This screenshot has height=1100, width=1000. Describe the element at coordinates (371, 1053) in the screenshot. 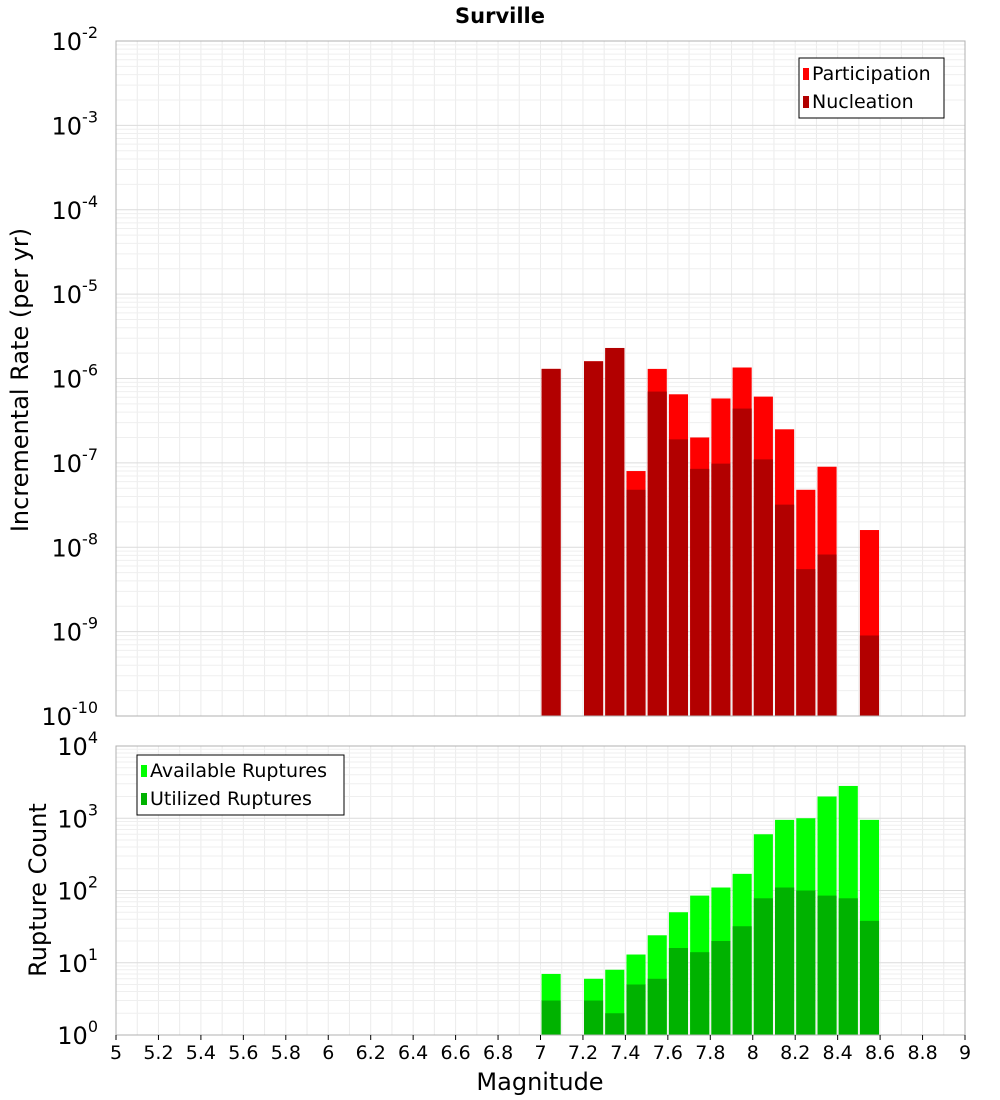

I see `x-tick-label: 6.2` at that location.